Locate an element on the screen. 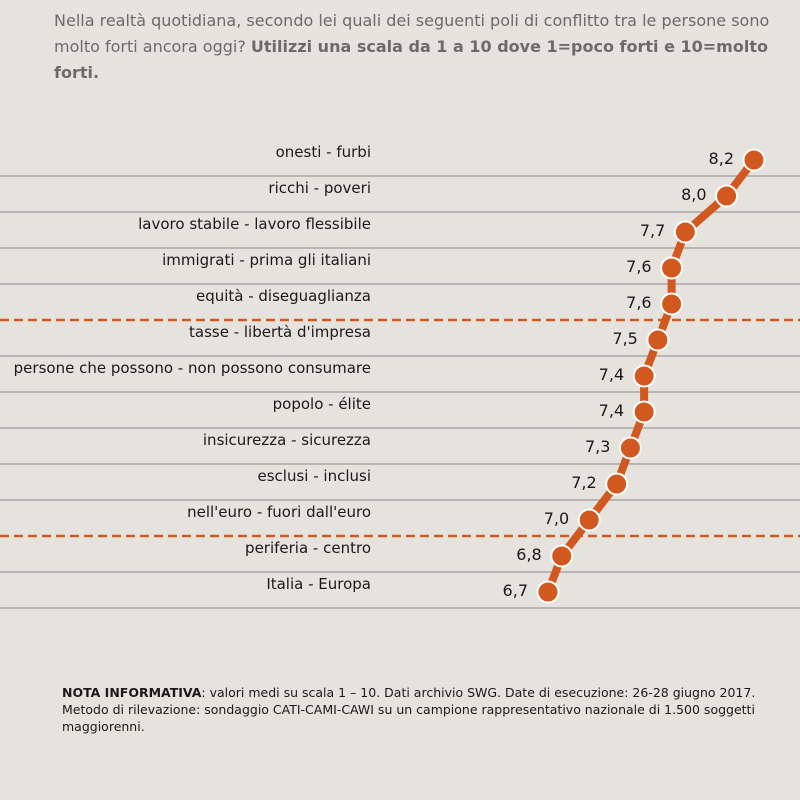 The width and height of the screenshot is (800, 800). data-label: 7,0 is located at coordinates (556, 518).